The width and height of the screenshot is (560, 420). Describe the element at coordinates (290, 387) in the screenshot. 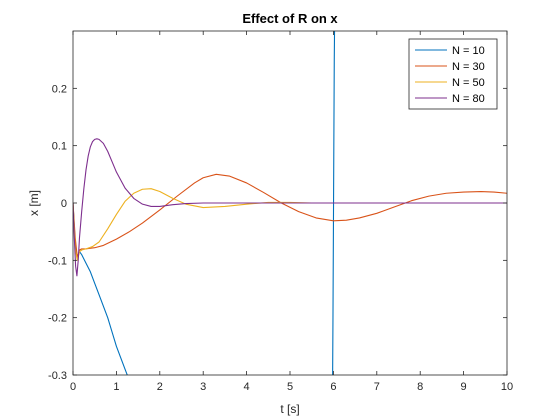

I see `x-tick-label: 5` at that location.